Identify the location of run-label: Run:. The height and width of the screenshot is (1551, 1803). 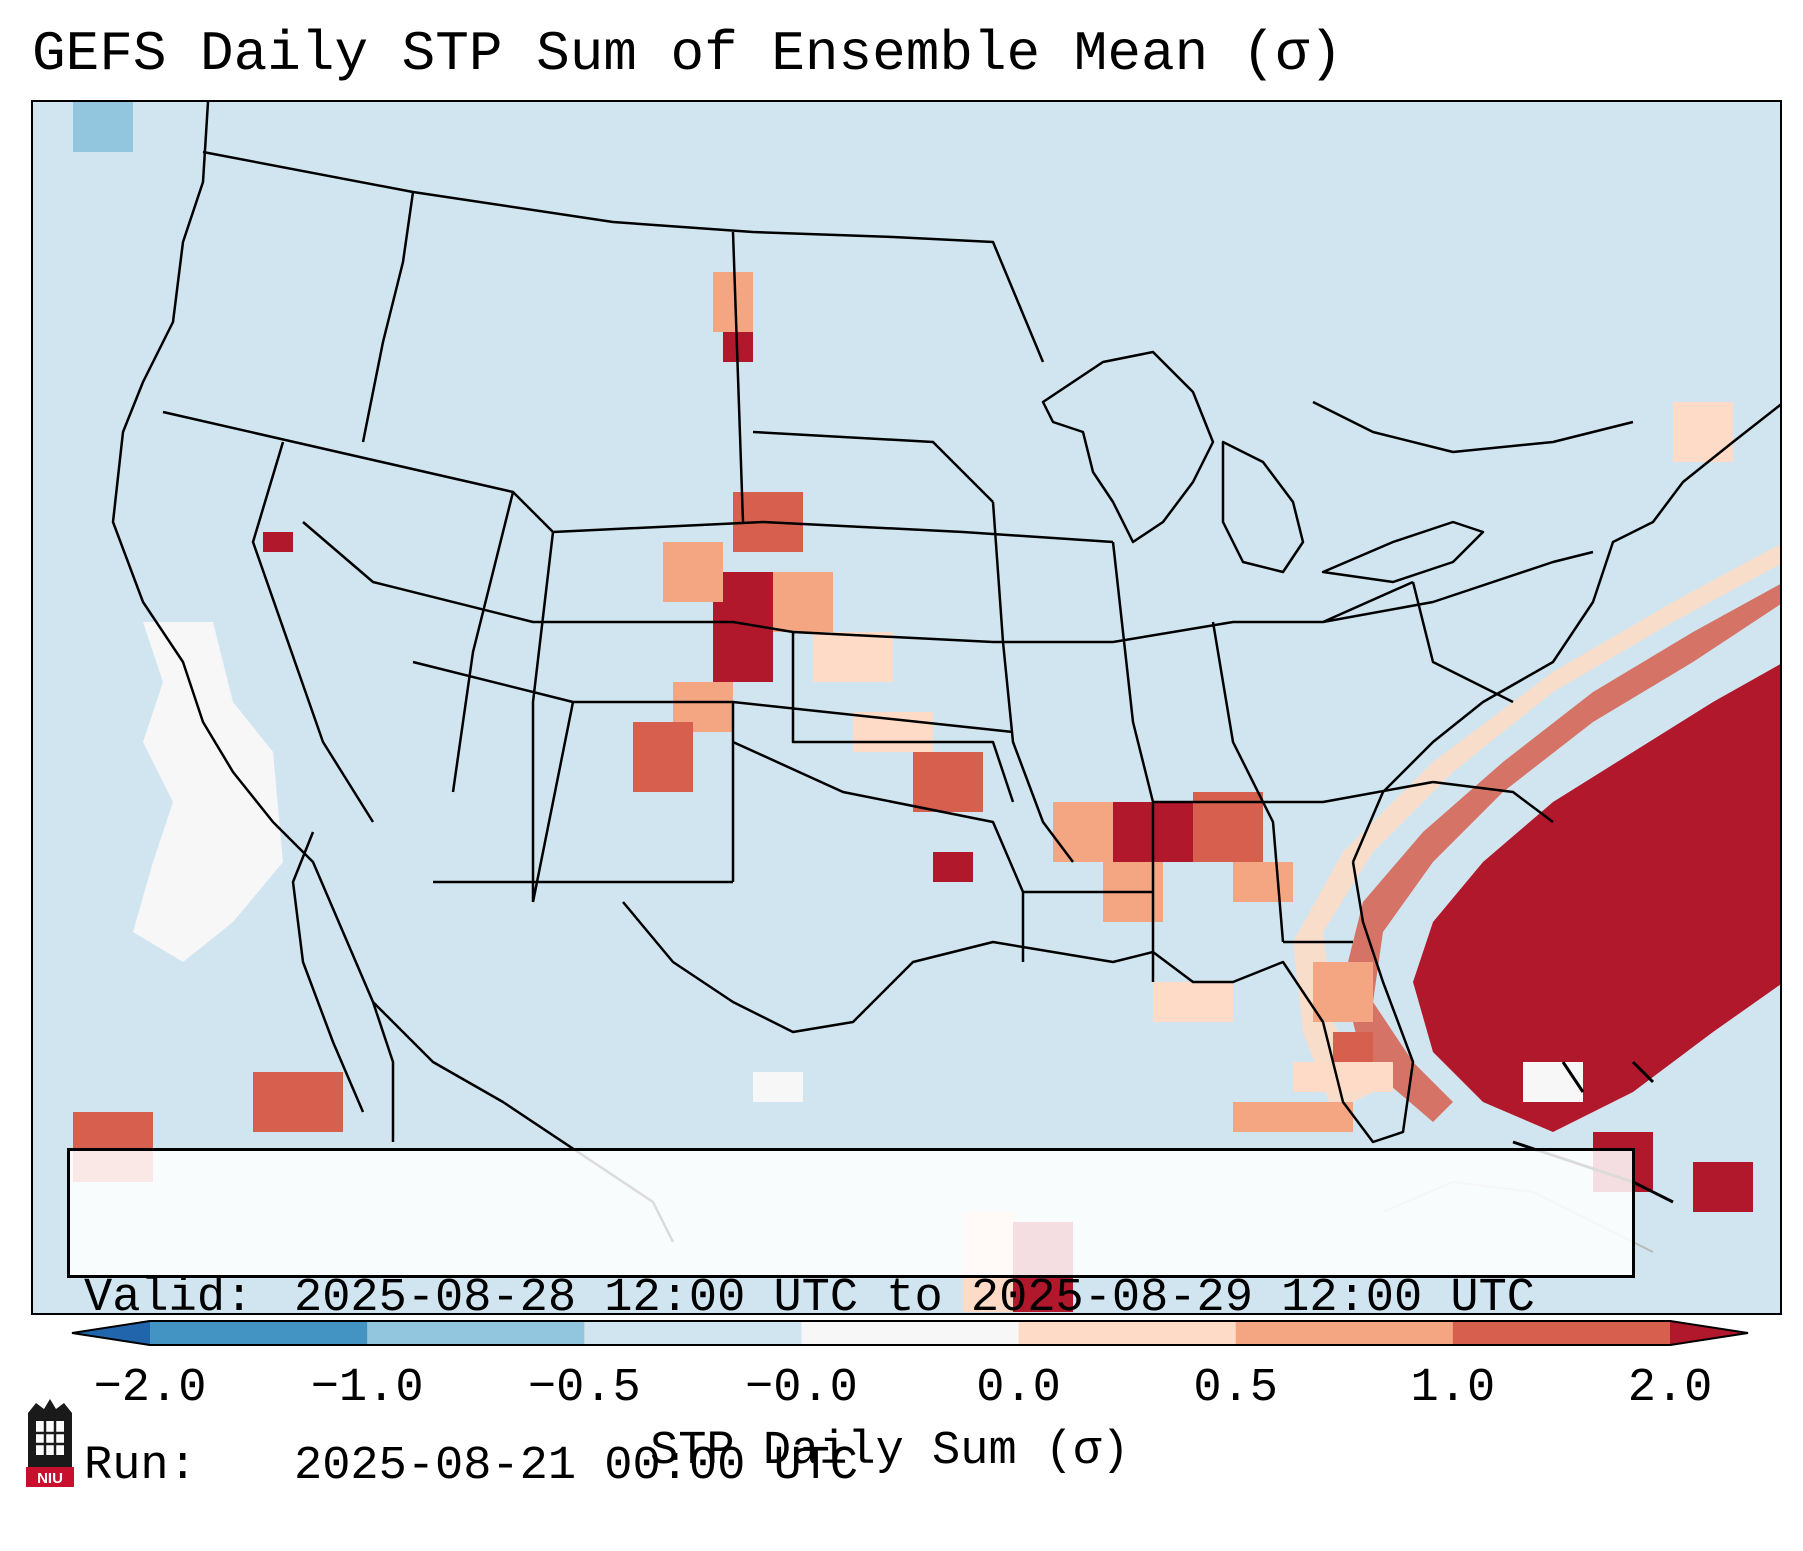
(140, 1466).